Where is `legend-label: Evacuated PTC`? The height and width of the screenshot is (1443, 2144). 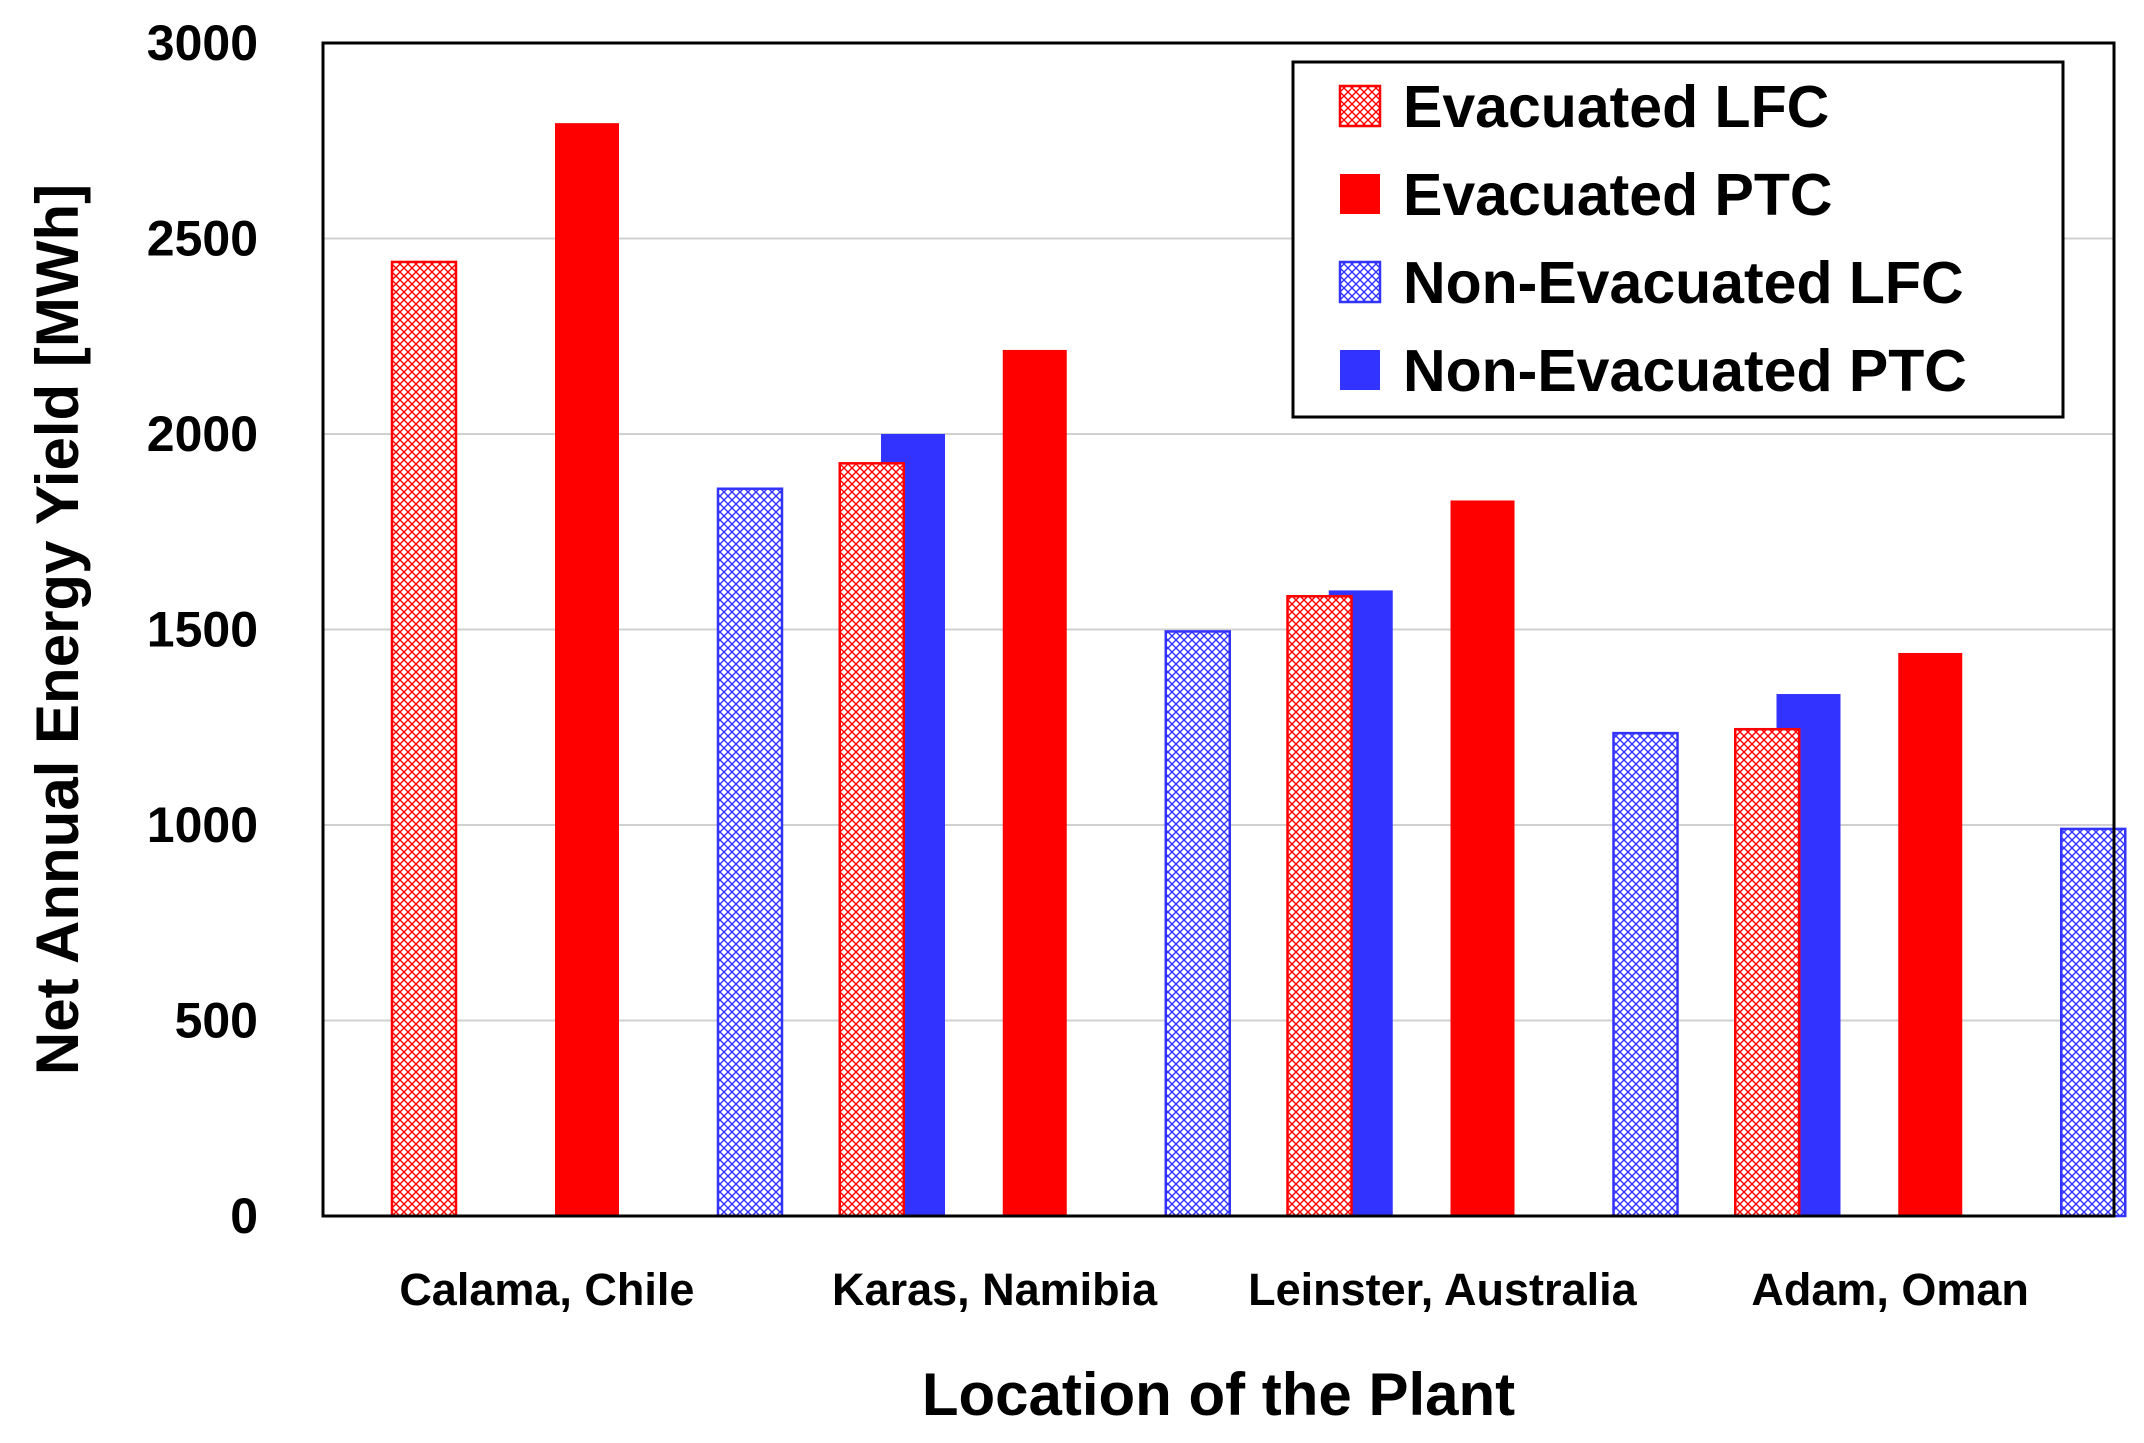 legend-label: Evacuated PTC is located at coordinates (1618, 195).